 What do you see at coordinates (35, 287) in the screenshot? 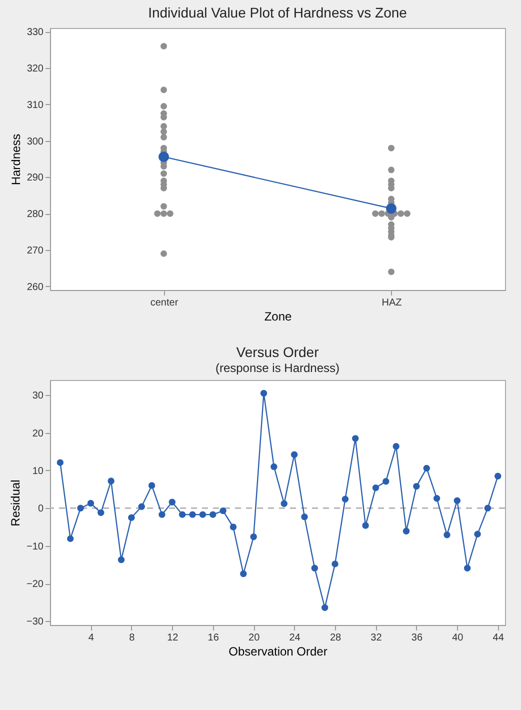
I see `y-tick-label: 260` at bounding box center [35, 287].